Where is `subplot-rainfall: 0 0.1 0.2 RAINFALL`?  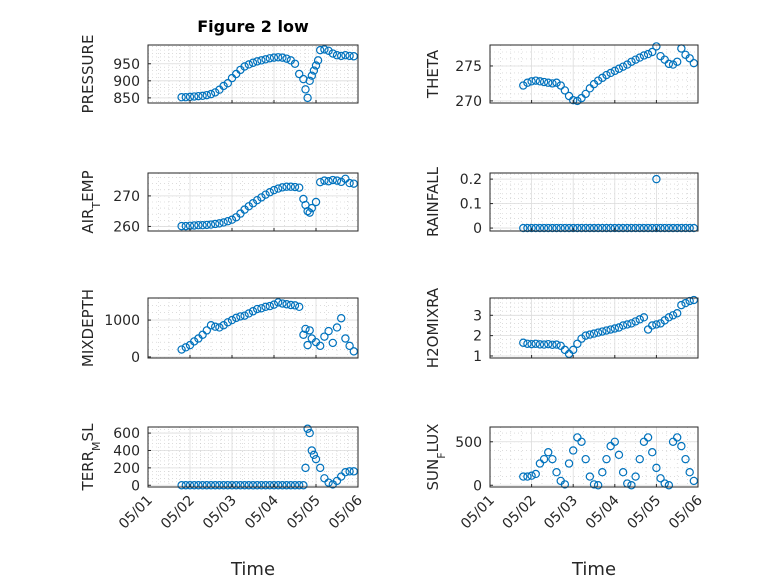
subplot-rainfall: 0 0.1 0.2 RAINFALL is located at coordinates (561, 201).